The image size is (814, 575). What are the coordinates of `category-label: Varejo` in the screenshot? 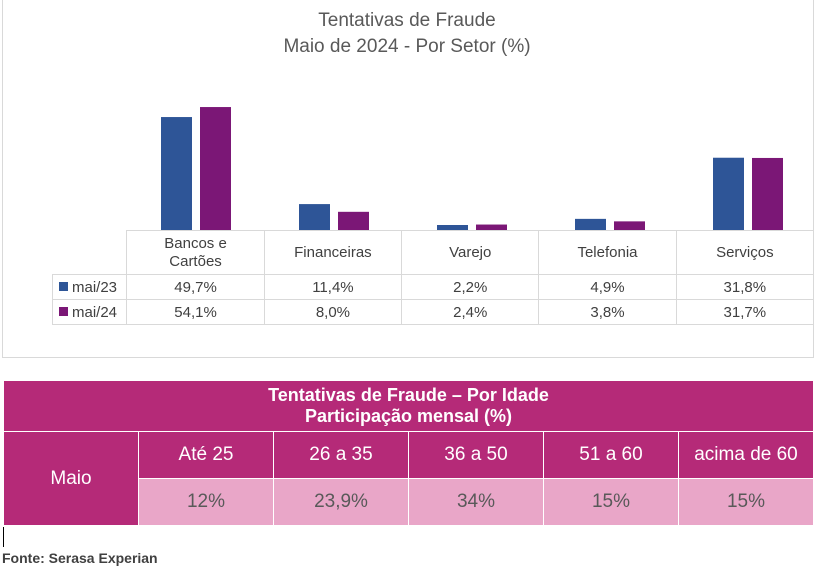 It's located at (470, 252).